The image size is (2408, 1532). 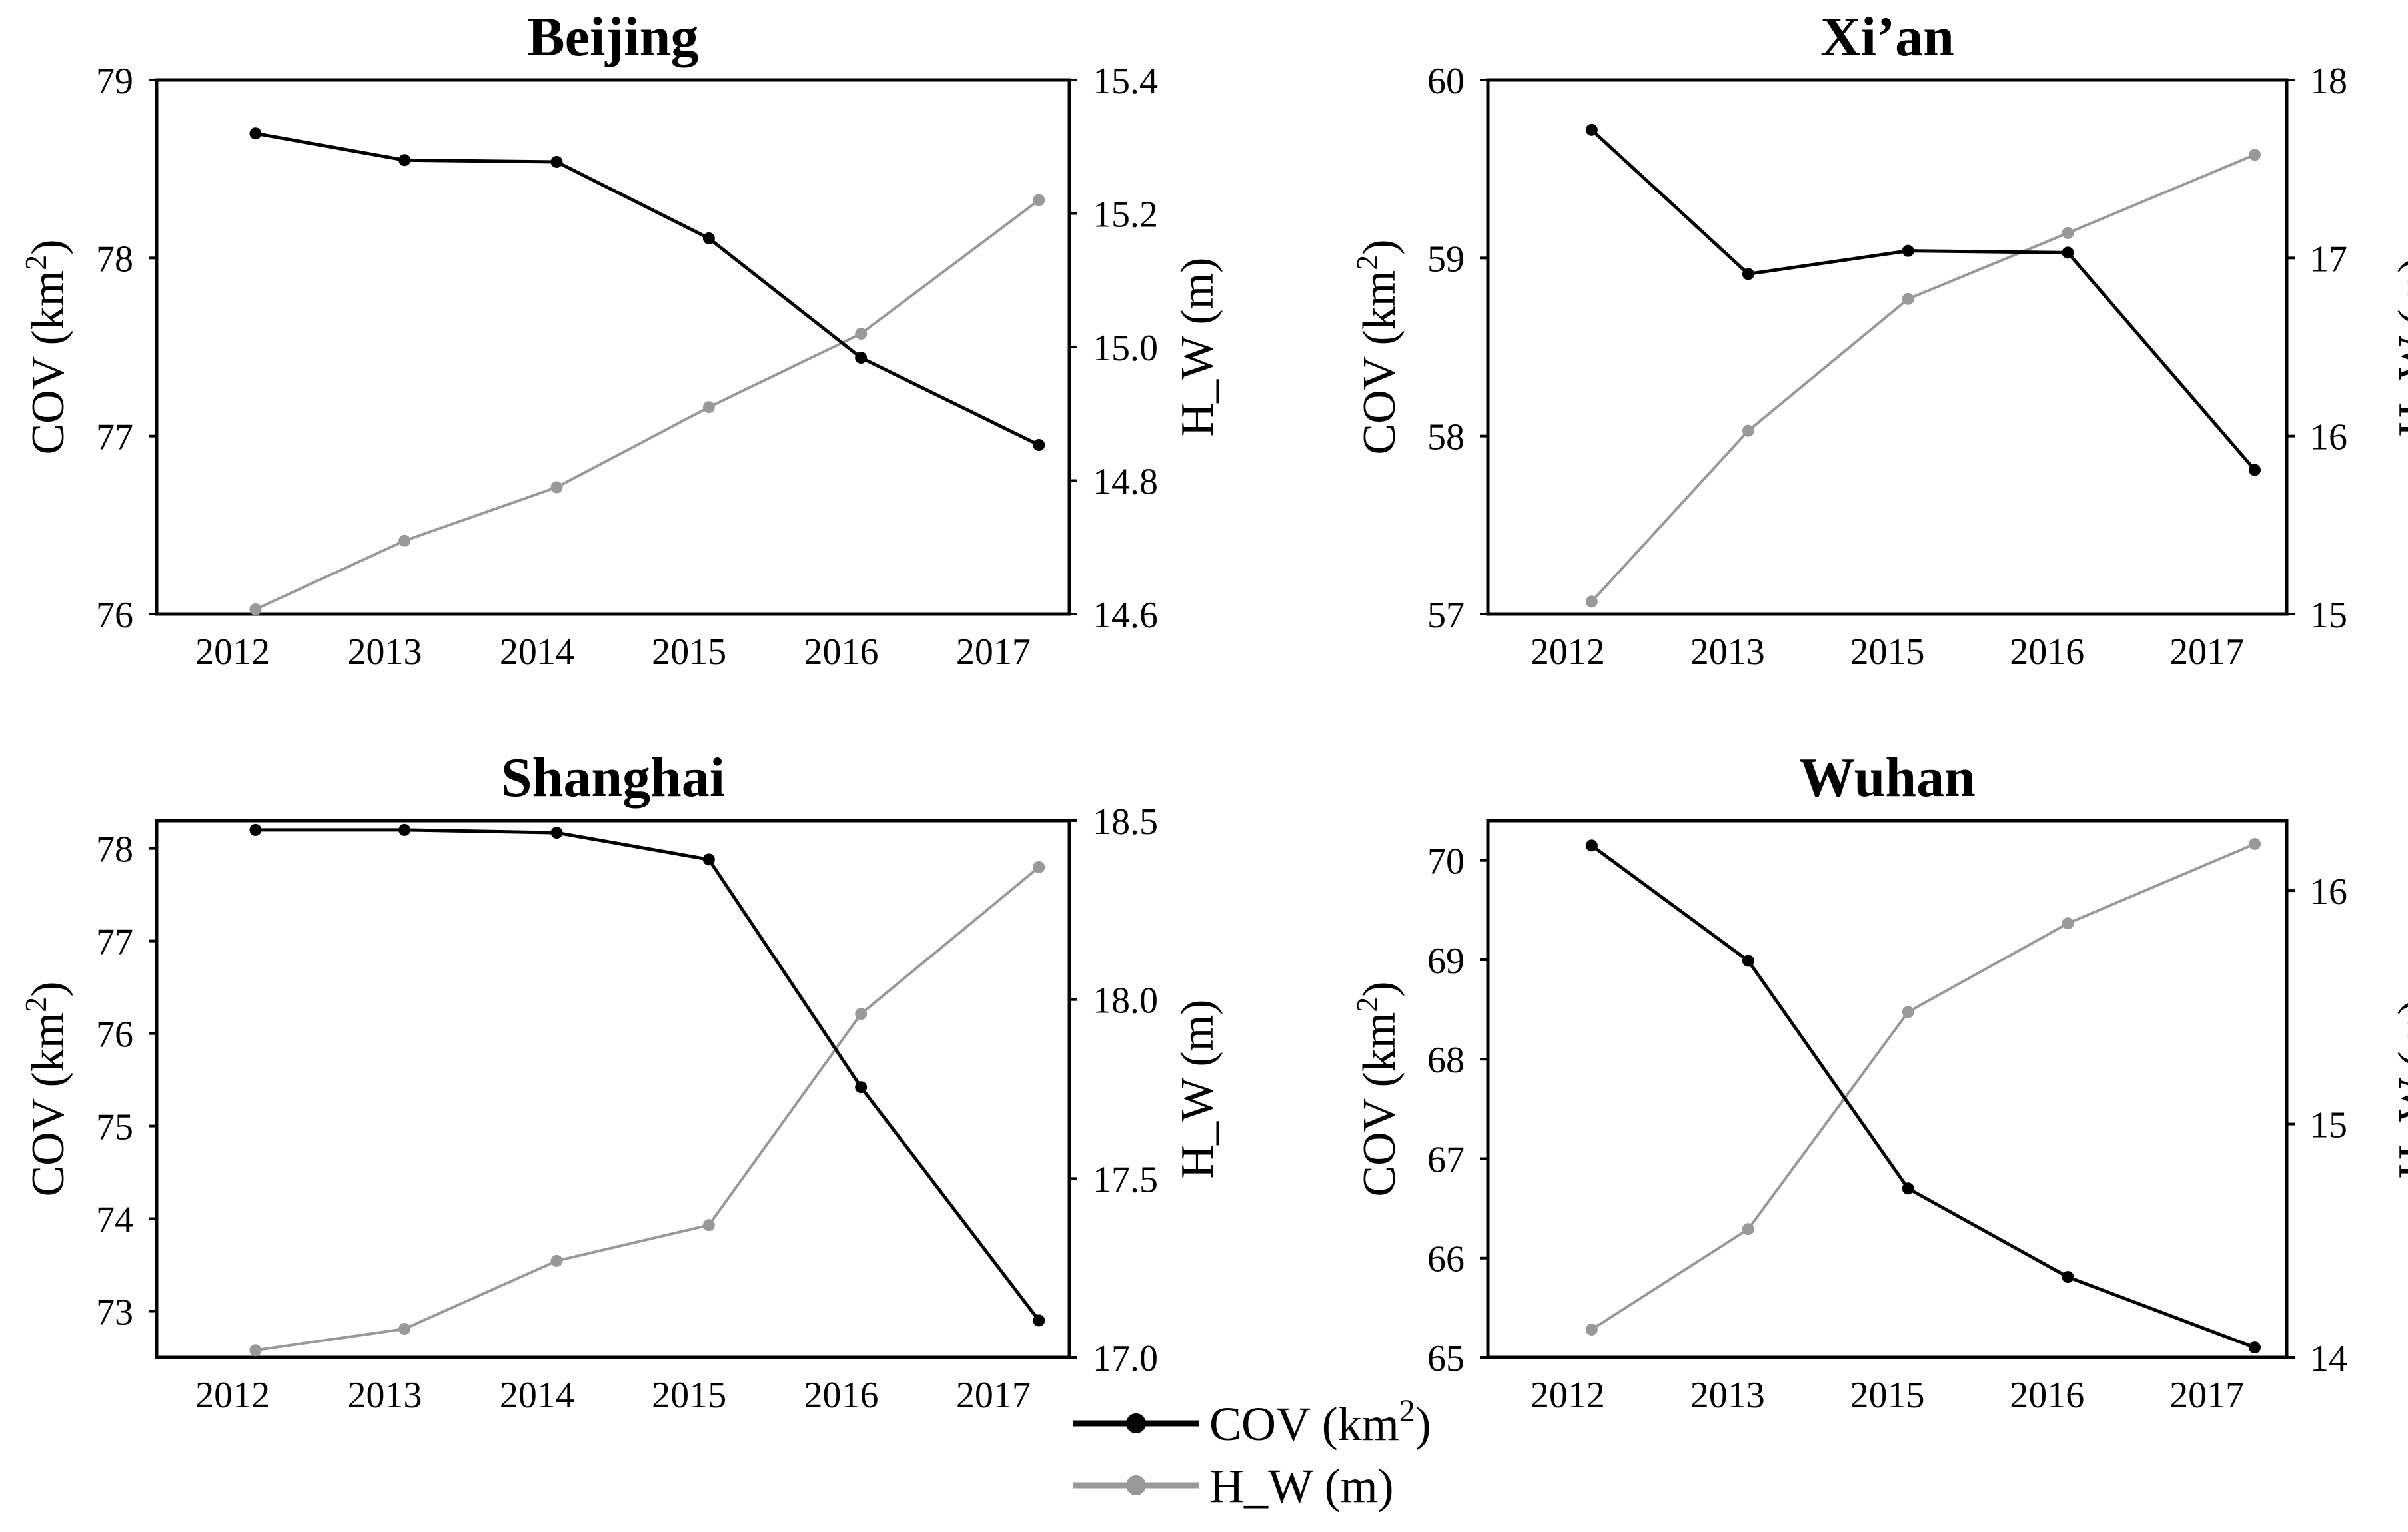 What do you see at coordinates (114, 1220) in the screenshot?
I see `y-left-tick-label: 74` at bounding box center [114, 1220].